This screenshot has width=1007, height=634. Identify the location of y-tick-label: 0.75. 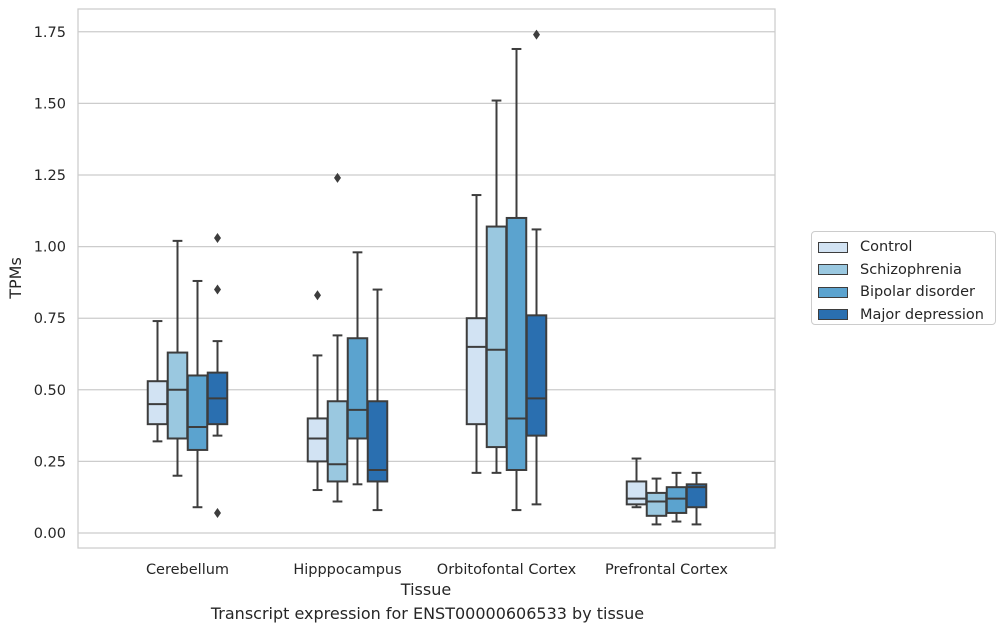
(50, 319).